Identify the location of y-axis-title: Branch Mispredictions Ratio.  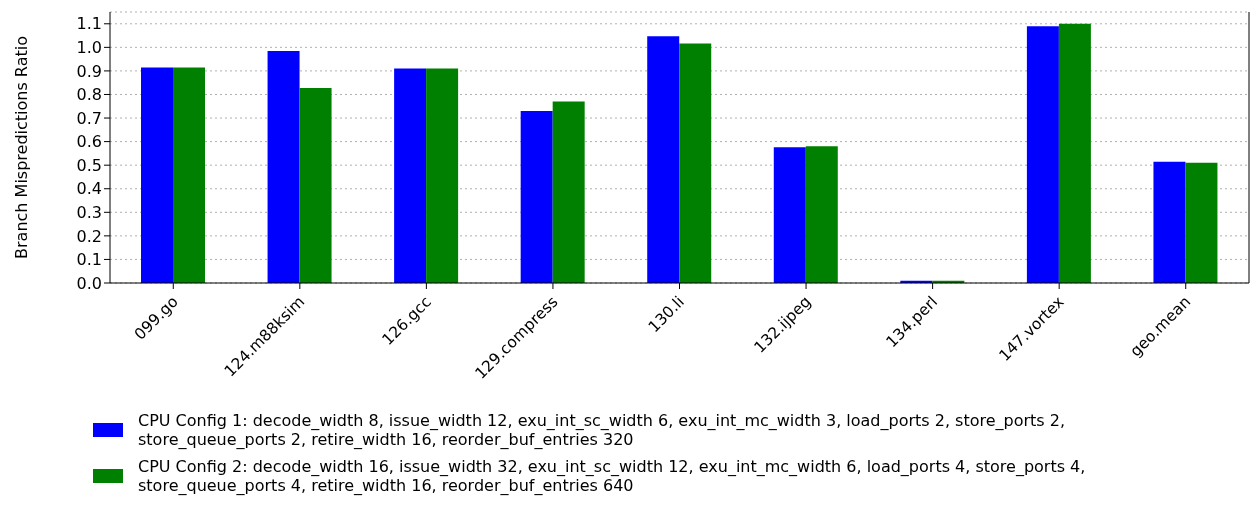
(21, 147).